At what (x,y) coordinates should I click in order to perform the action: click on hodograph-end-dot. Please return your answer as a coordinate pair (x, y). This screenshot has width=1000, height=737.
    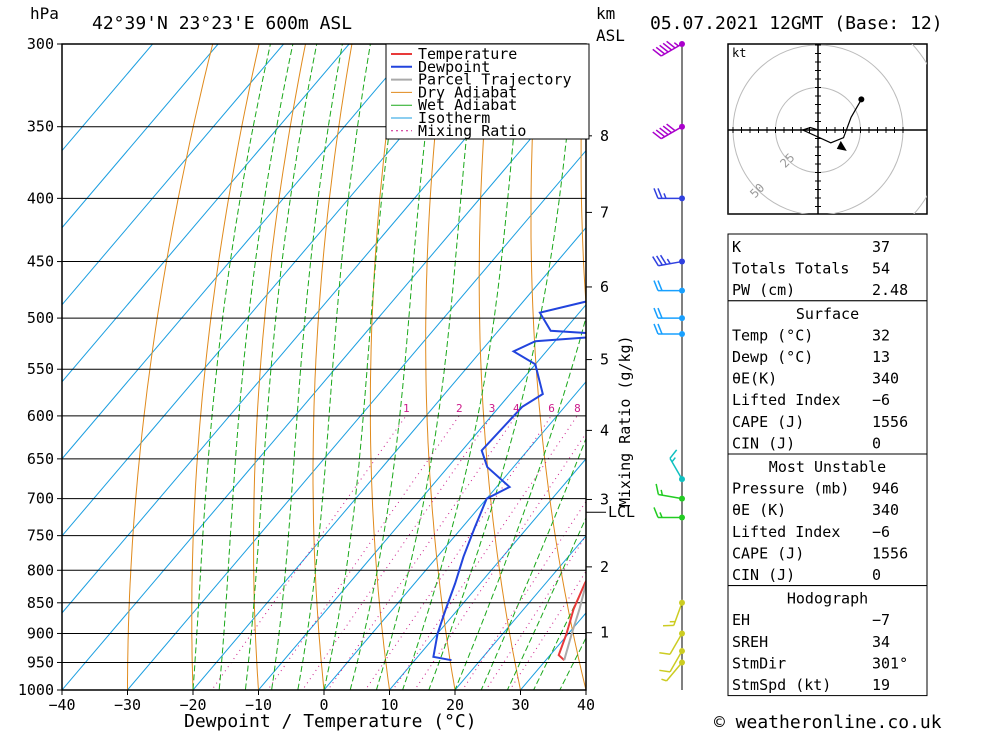
    Looking at the image, I should click on (861, 99).